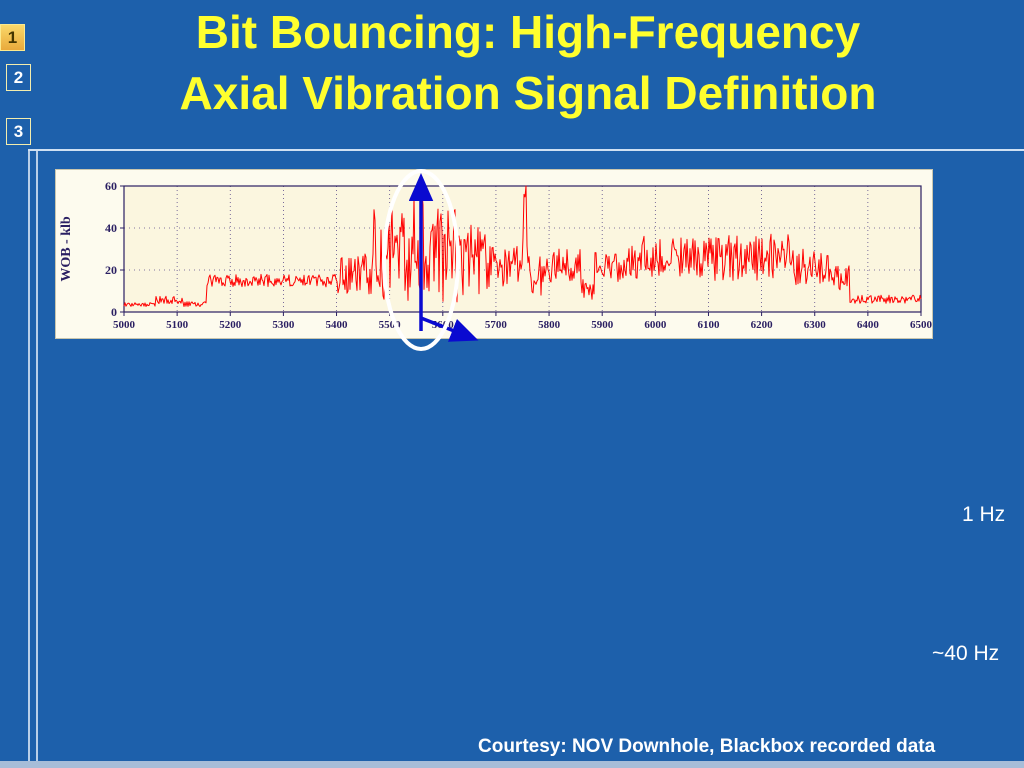 This screenshot has width=1024, height=768. I want to click on svg-text: 5700, so click(496, 325).